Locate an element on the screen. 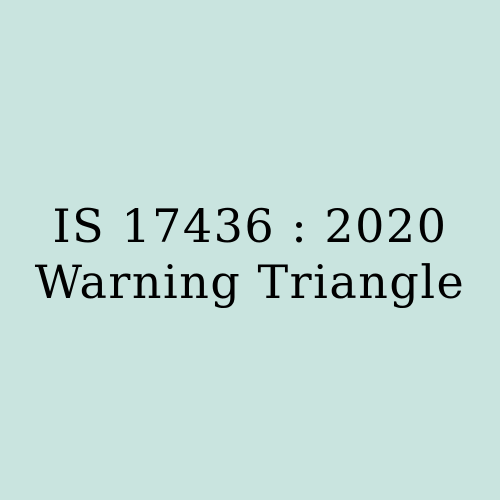  standard-number: IS 17436 : 2020 is located at coordinates (250, 226).